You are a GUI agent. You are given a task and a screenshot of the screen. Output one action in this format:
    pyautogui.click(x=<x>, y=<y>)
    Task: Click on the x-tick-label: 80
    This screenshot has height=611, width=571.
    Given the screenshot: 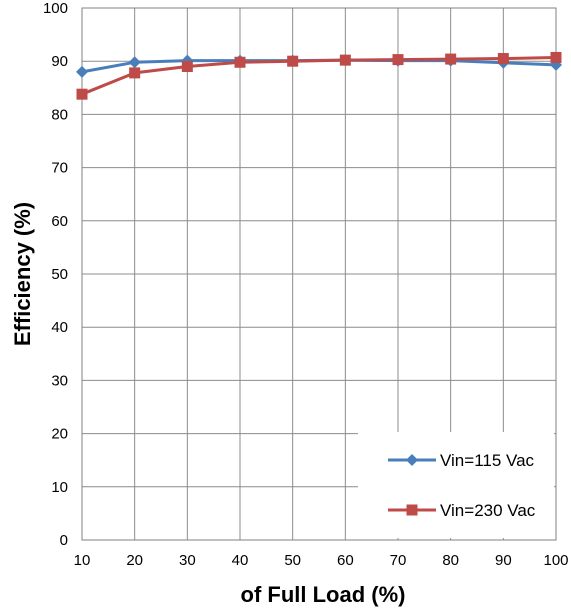 What is the action you would take?
    pyautogui.click(x=450, y=560)
    